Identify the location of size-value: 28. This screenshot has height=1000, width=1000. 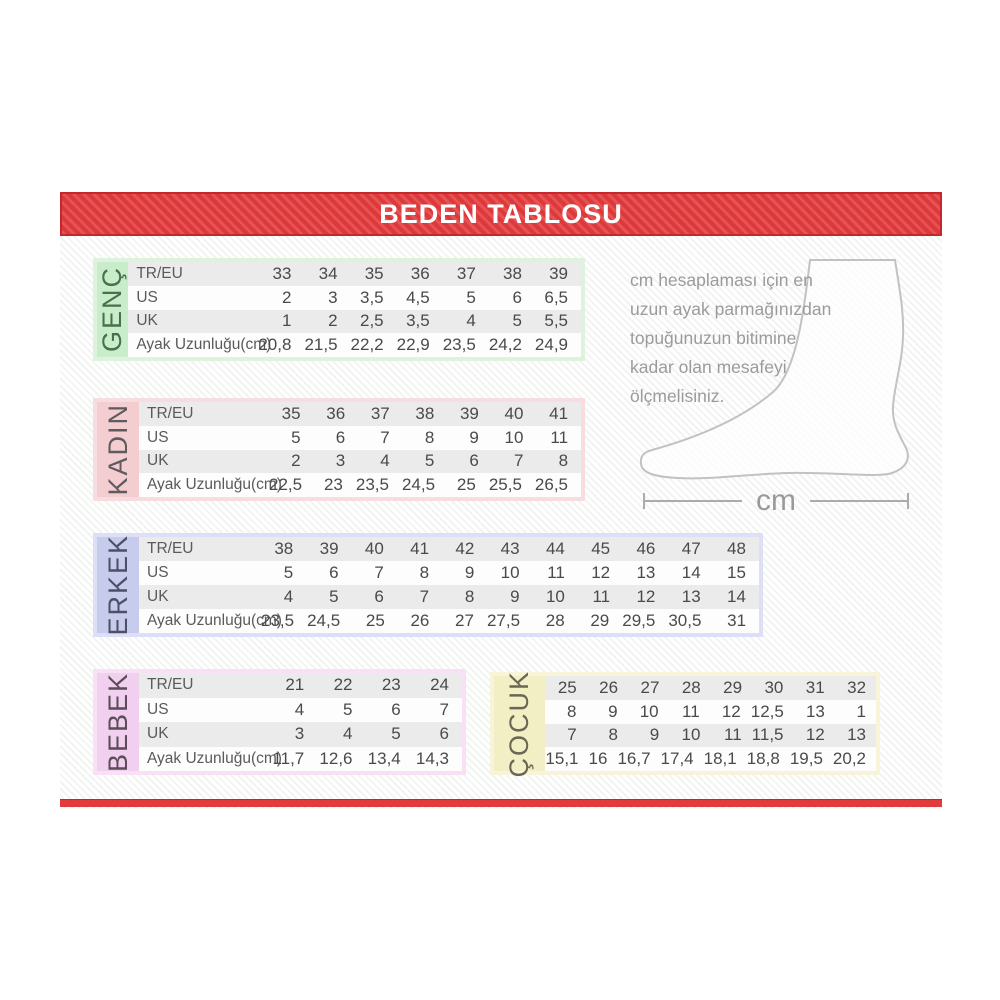
(691, 687).